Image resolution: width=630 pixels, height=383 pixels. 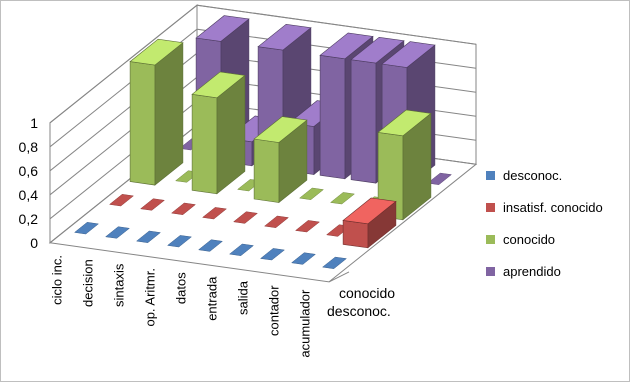 I want to click on legend-label: conocido, so click(x=529, y=239).